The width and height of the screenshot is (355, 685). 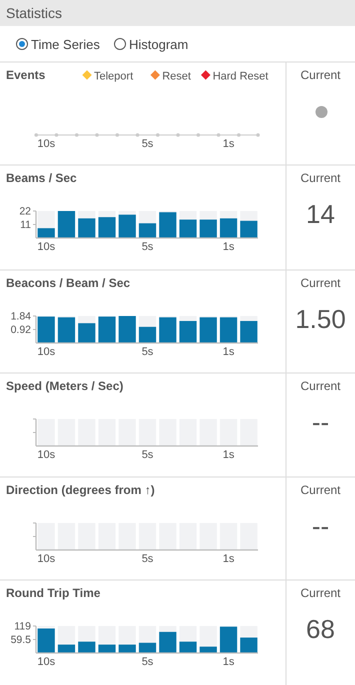 I want to click on text: 68, so click(x=320, y=629).